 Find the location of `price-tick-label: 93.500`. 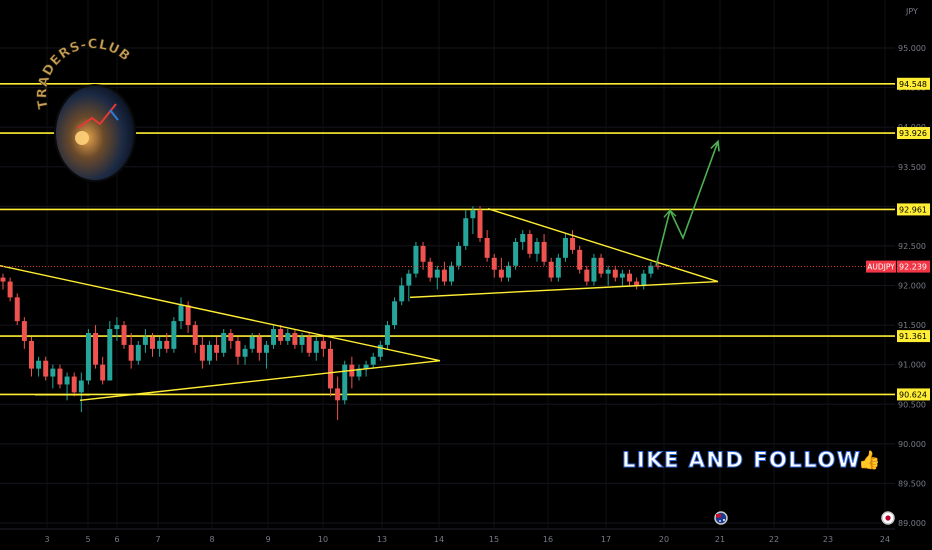

price-tick-label: 93.500 is located at coordinates (912, 167).